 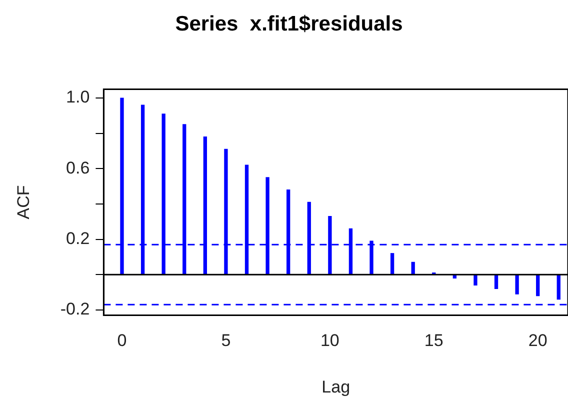 I want to click on y-axis-title: ACF, so click(x=23, y=202).